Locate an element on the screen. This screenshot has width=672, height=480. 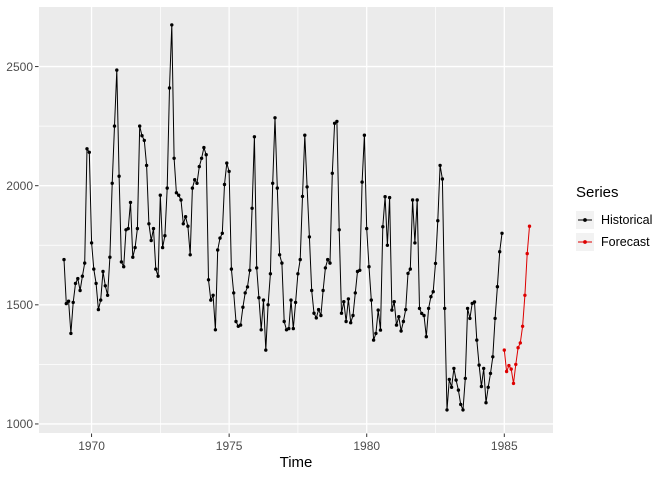
forecast-key-glyph is located at coordinates (585, 242).